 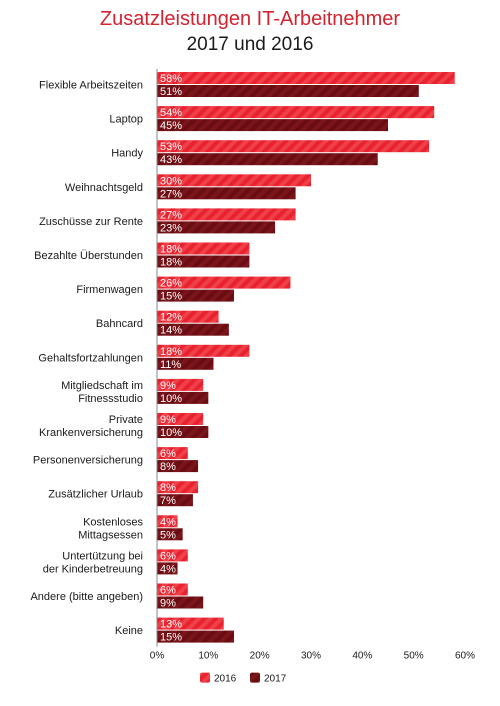 I want to click on category-label-7: Bahncard, so click(x=119, y=324).